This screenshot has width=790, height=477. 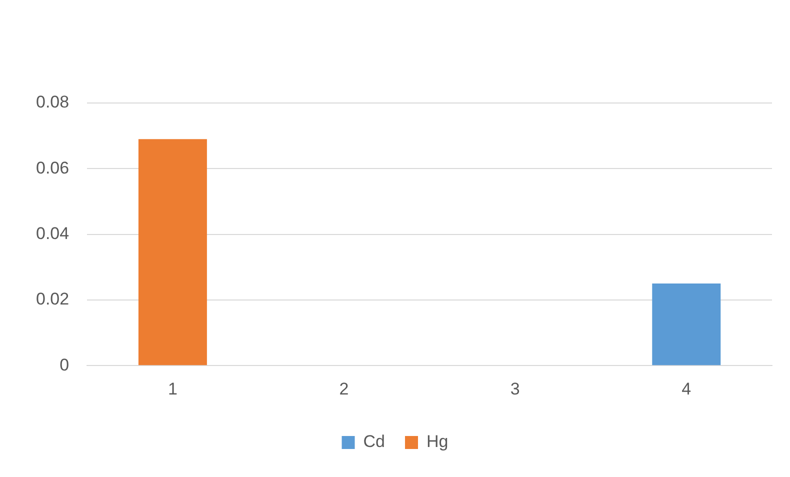 I want to click on x-tick-label: 1, so click(x=173, y=388).